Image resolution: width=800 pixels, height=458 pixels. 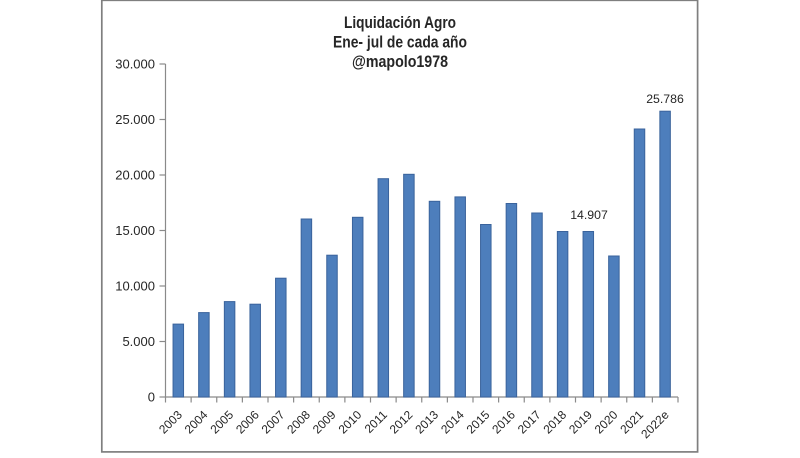 I want to click on svg-text: @mapolo1978, so click(x=400, y=62).